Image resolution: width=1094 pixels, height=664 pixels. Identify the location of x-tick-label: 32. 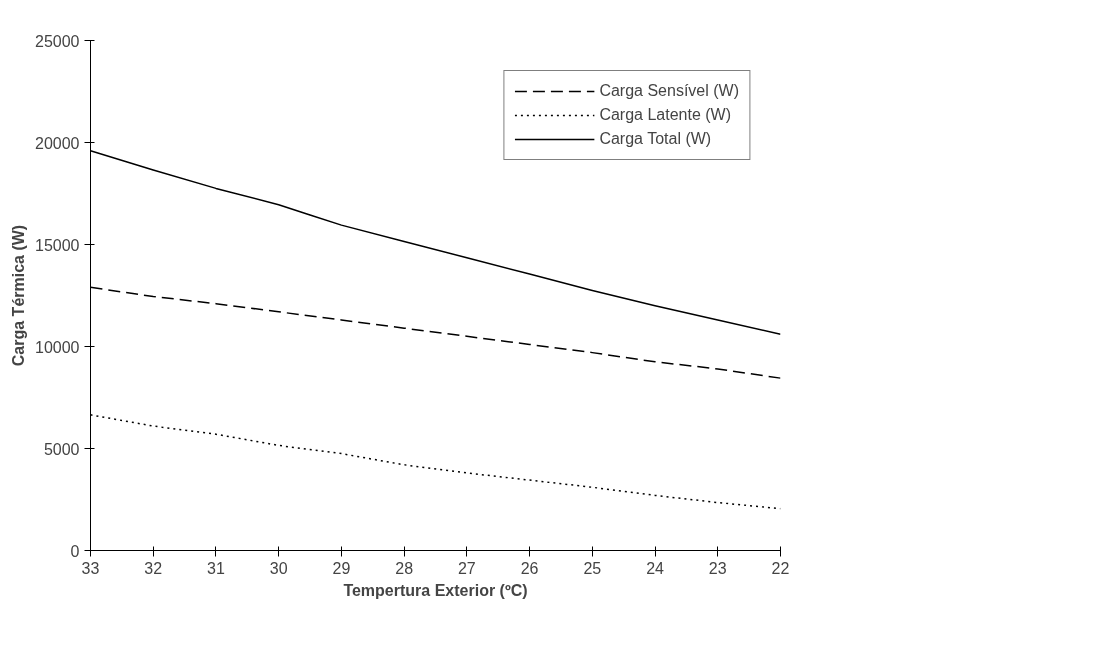
(153, 568).